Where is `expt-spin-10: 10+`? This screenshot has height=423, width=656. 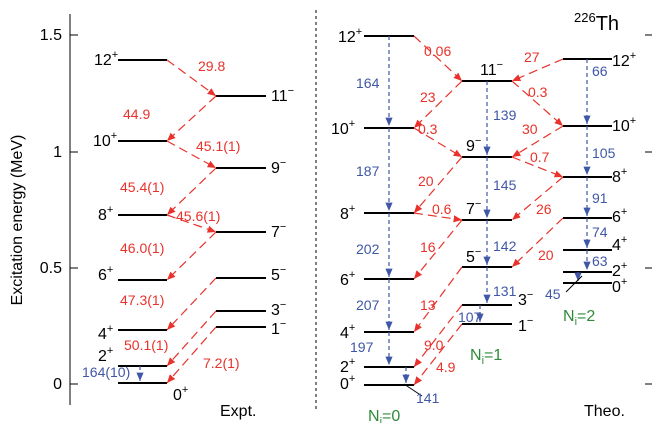
expt-spin-10: 10+ is located at coordinates (105, 140).